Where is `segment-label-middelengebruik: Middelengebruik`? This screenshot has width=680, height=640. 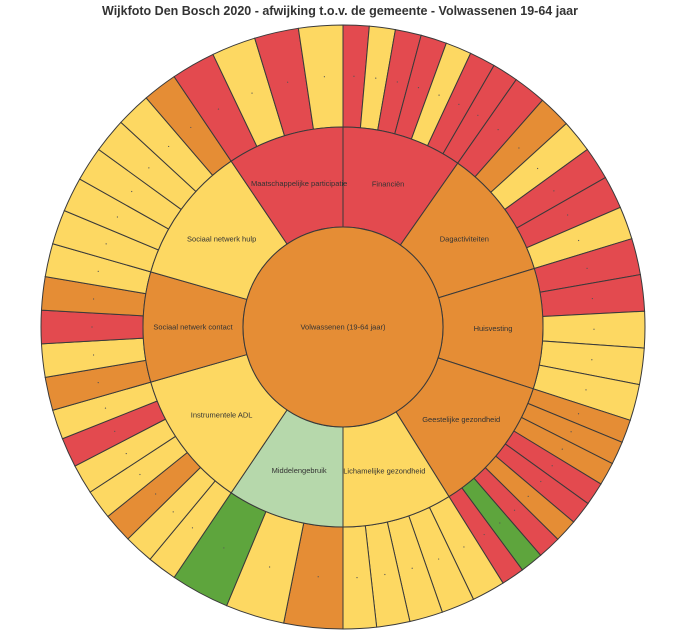
segment-label-middelengebruik: Middelengebruik is located at coordinates (299, 470).